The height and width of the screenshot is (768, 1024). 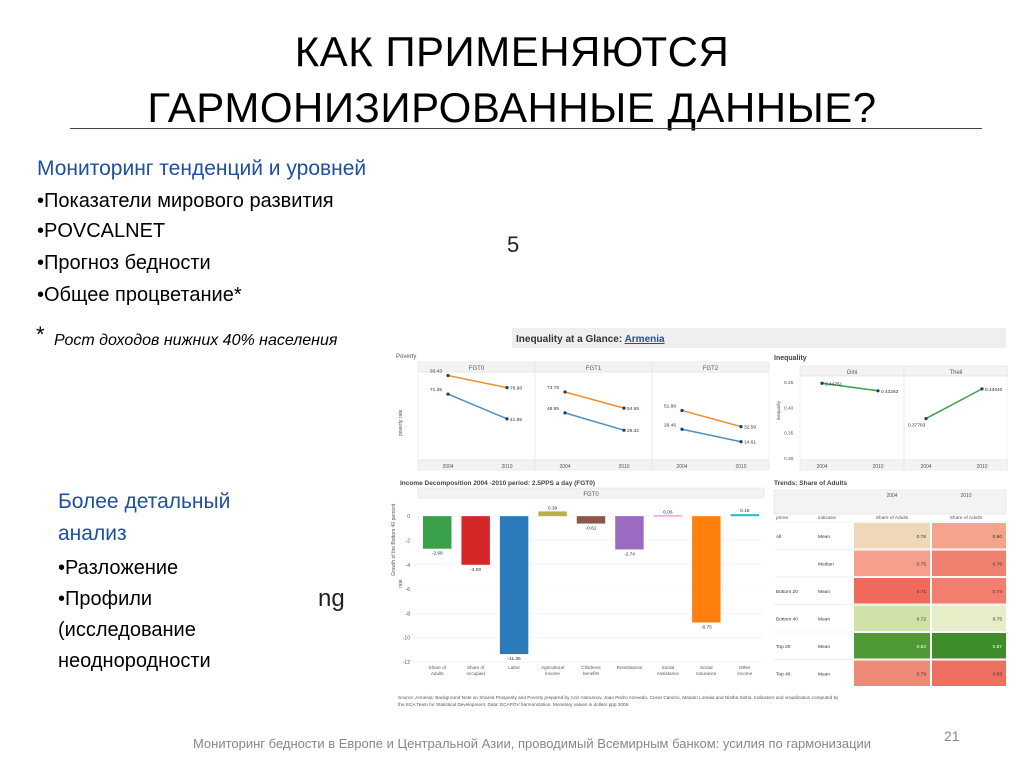 I want to click on decomposition-ytick-6: -10, so click(x=406, y=639).